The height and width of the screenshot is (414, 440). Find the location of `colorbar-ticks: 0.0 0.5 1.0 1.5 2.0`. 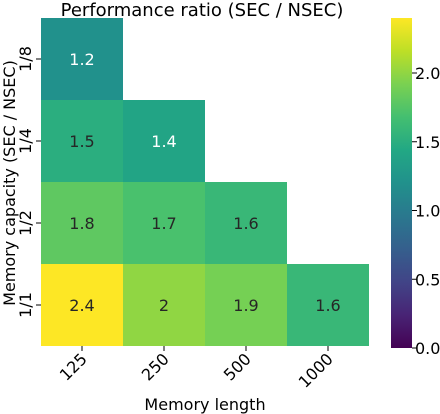

colorbar-ticks: 0.0 0.5 1.0 1.5 2.0 is located at coordinates (426, 211).